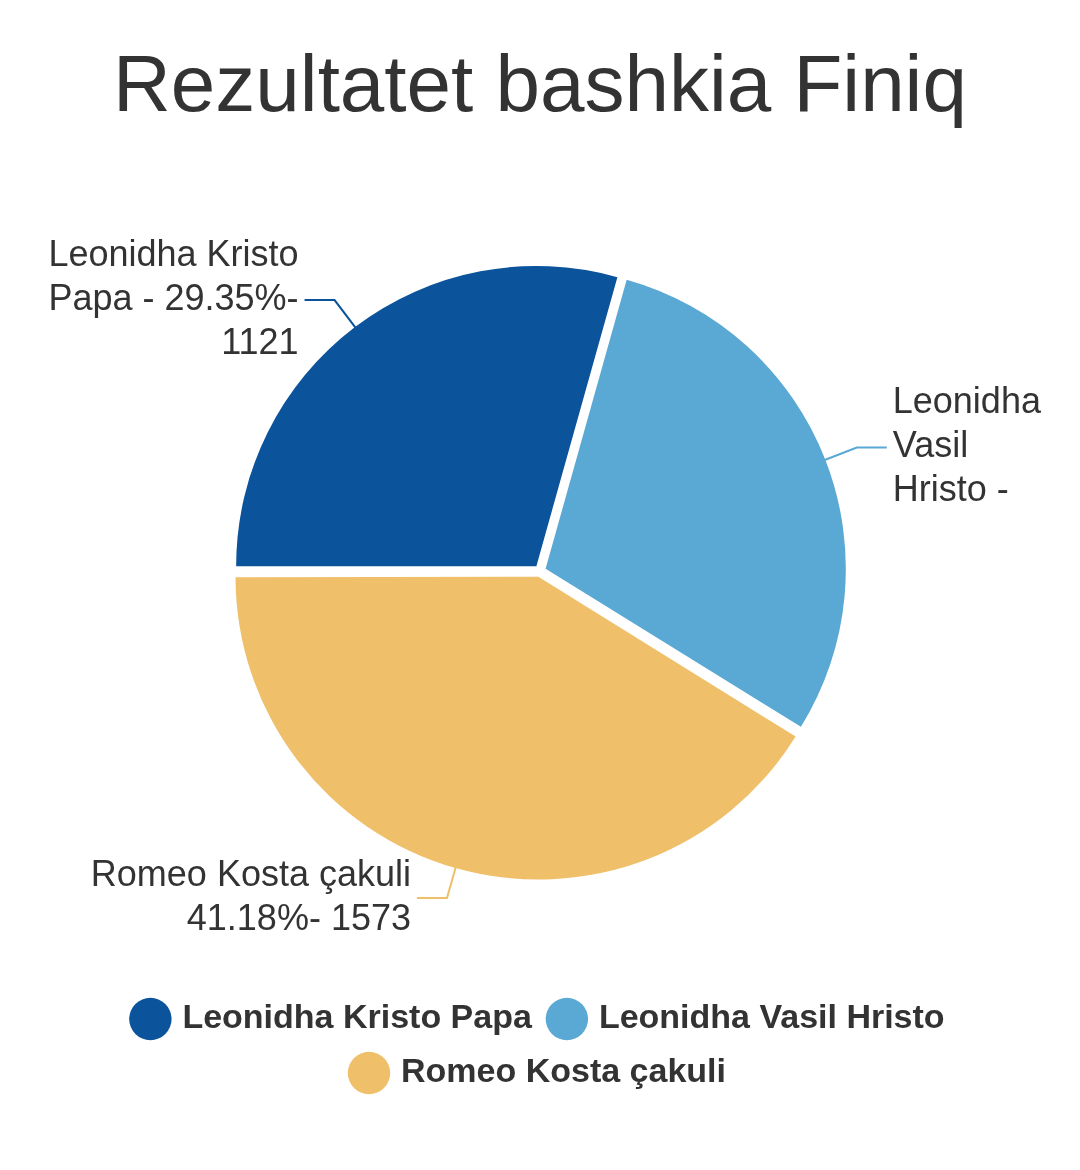 The height and width of the screenshot is (1170, 1080). Describe the element at coordinates (771, 1016) in the screenshot. I see `legend-label: Leonidha Vasil Hristo` at that location.